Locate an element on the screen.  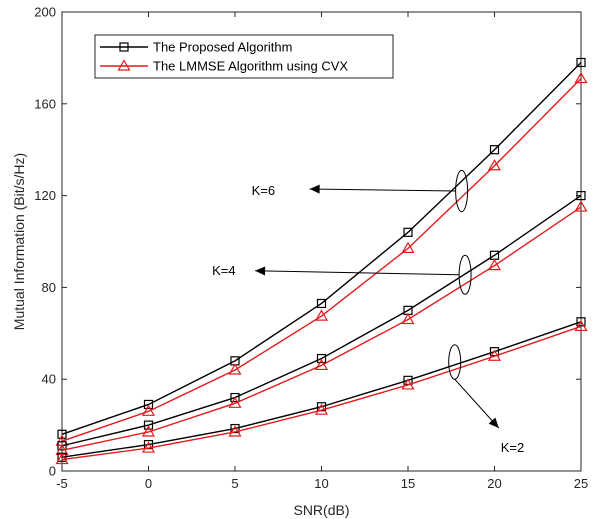
annotation-label: K=4 is located at coordinates (224, 270).